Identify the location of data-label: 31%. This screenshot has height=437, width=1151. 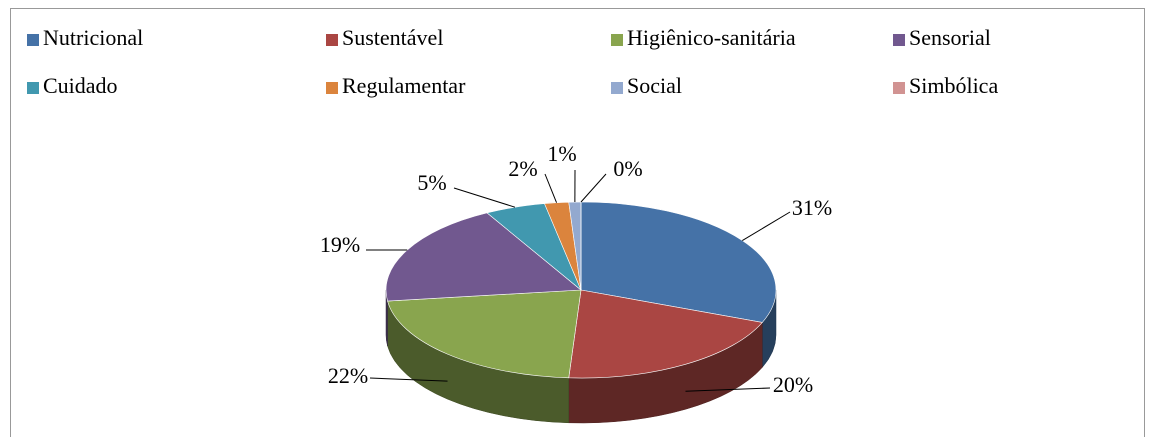
(812, 207).